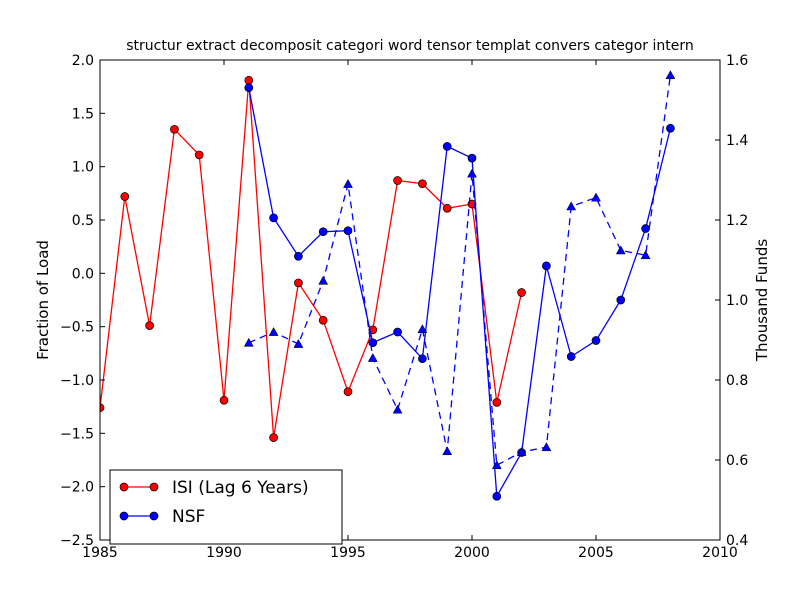 The height and width of the screenshot is (604, 800). What do you see at coordinates (737, 461) in the screenshot?
I see `y2-tick-label: 0.6` at bounding box center [737, 461].